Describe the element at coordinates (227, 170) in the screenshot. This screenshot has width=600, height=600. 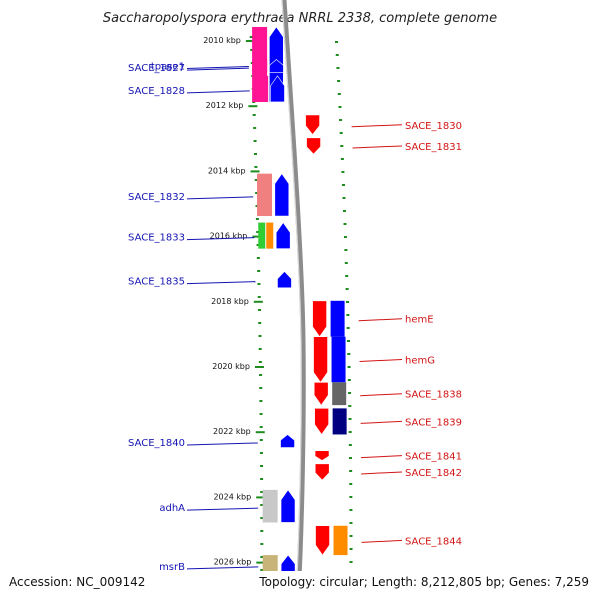
I see `kbp-tick-label: 2014 kbp` at that location.